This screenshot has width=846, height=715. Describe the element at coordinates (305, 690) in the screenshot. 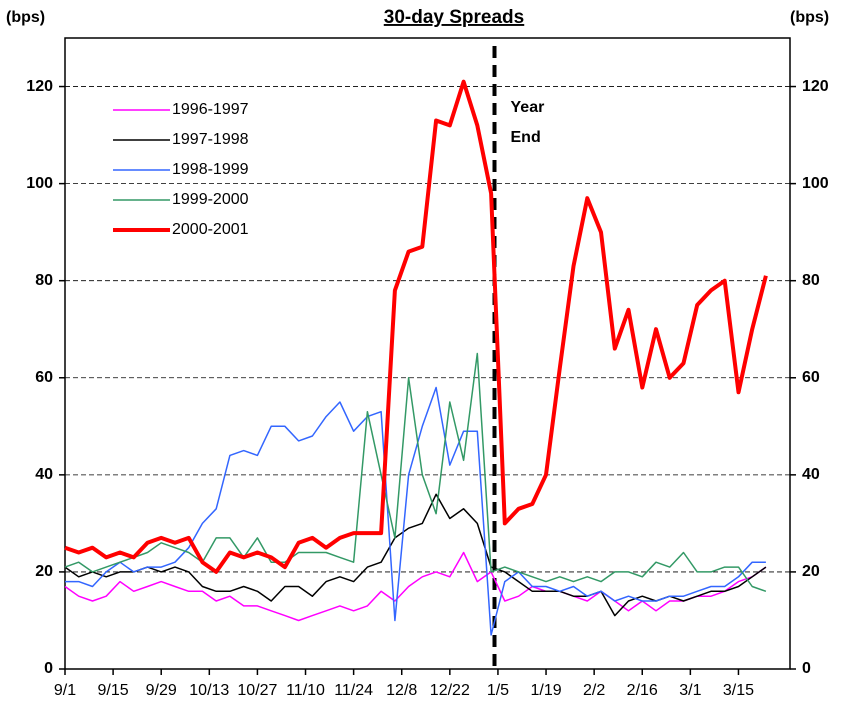

I see `x-tick-label: 11/10` at that location.